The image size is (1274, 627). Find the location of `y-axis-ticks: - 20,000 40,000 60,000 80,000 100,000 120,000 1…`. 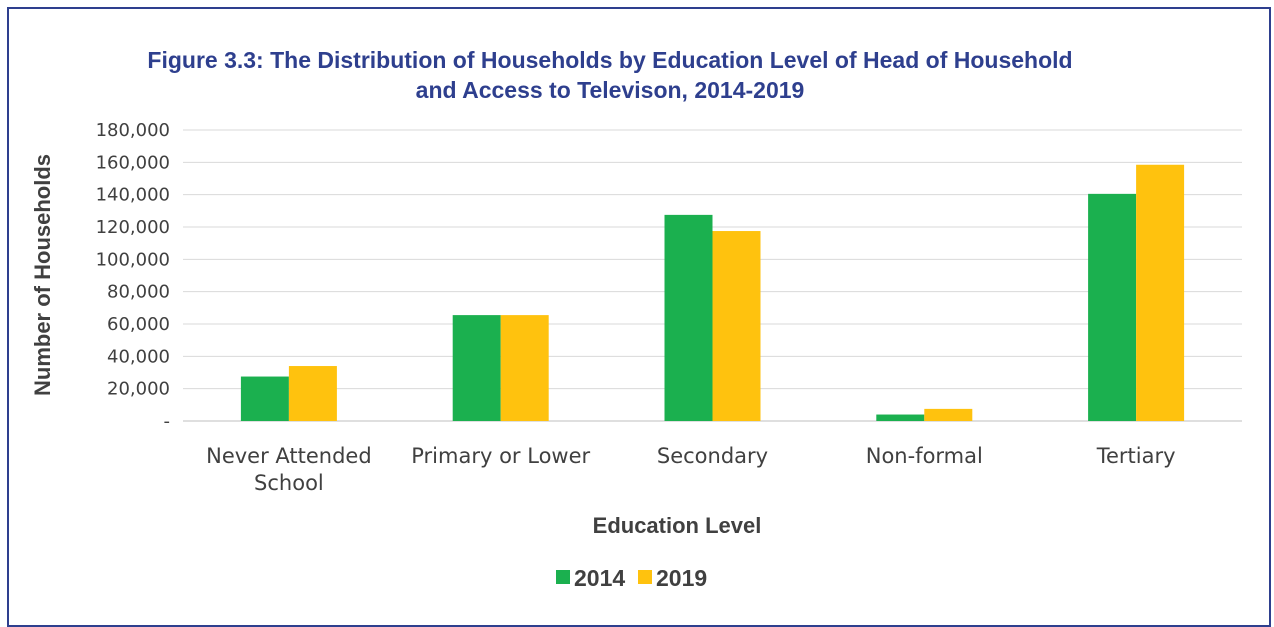

y-axis-ticks: - 20,000 40,000 60,000 80,000 100,000 120,000 1… is located at coordinates (133, 276).